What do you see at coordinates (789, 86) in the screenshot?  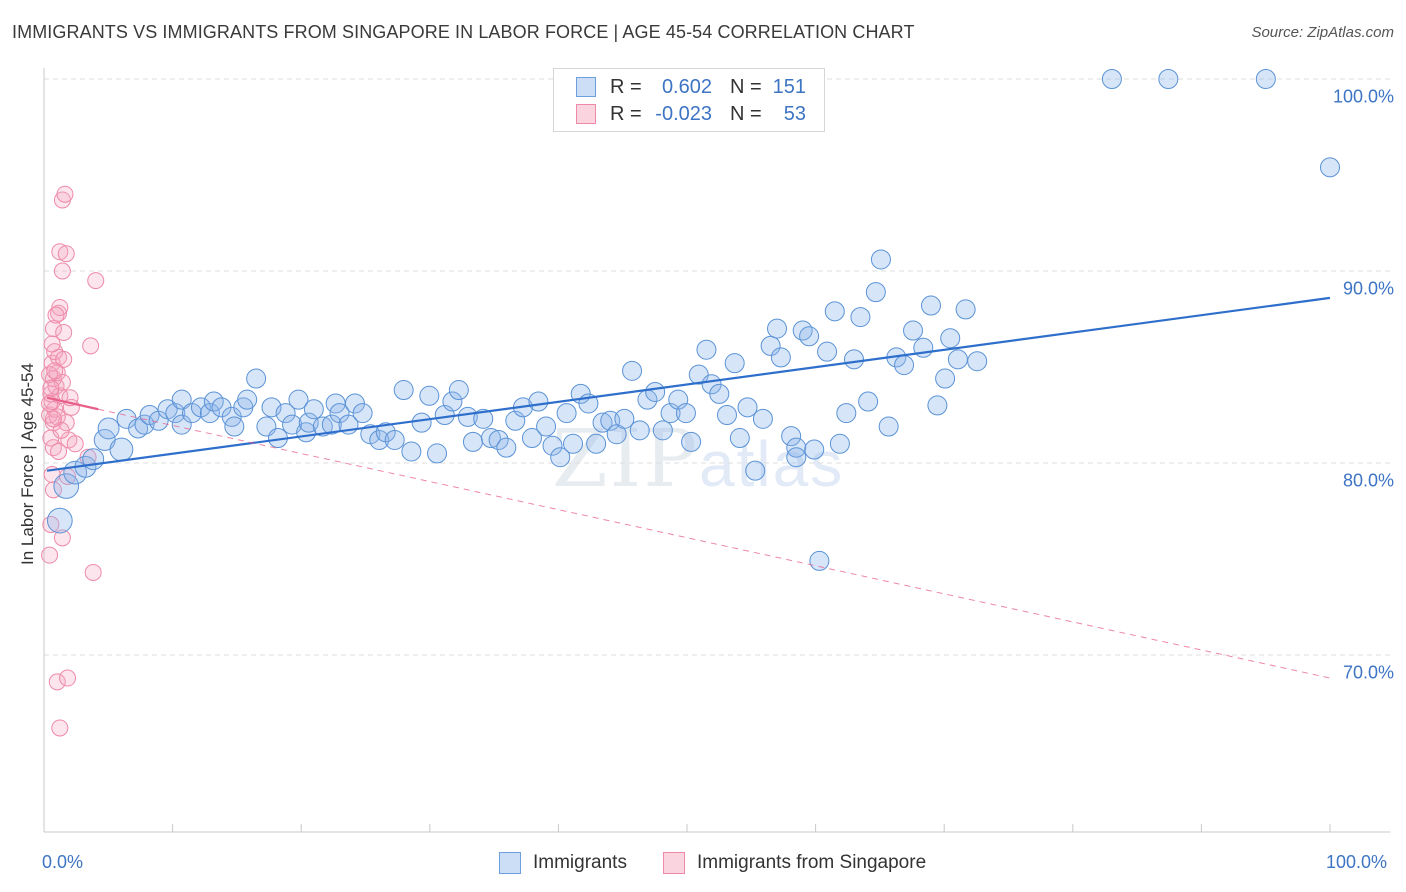 I see `n-value: 151` at bounding box center [789, 86].